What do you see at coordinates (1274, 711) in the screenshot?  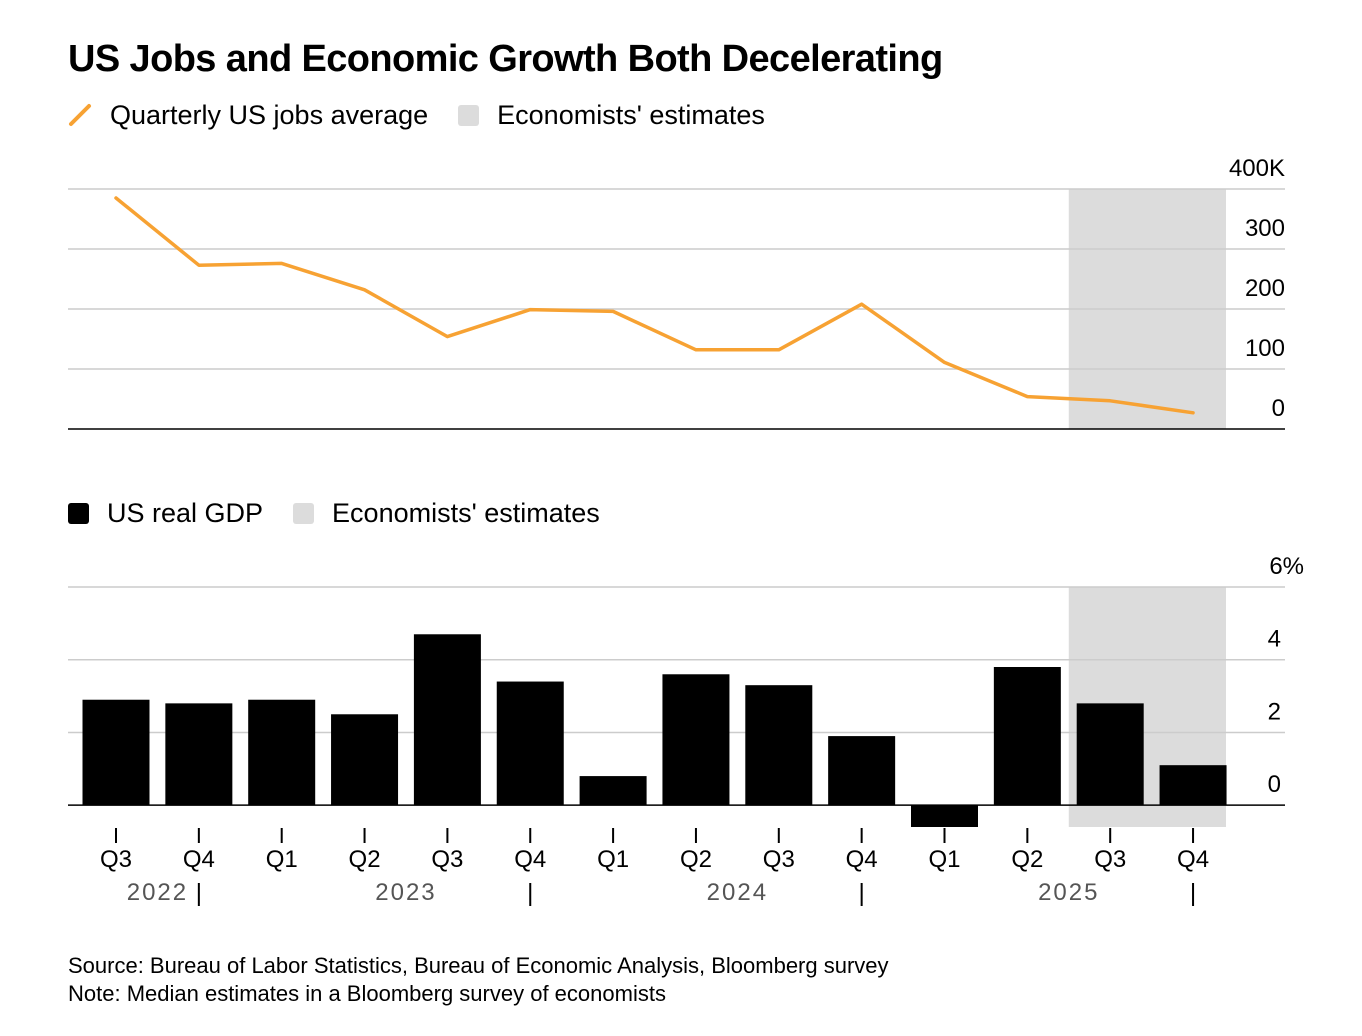 I see `gdp-ytick-label: 2` at bounding box center [1274, 711].